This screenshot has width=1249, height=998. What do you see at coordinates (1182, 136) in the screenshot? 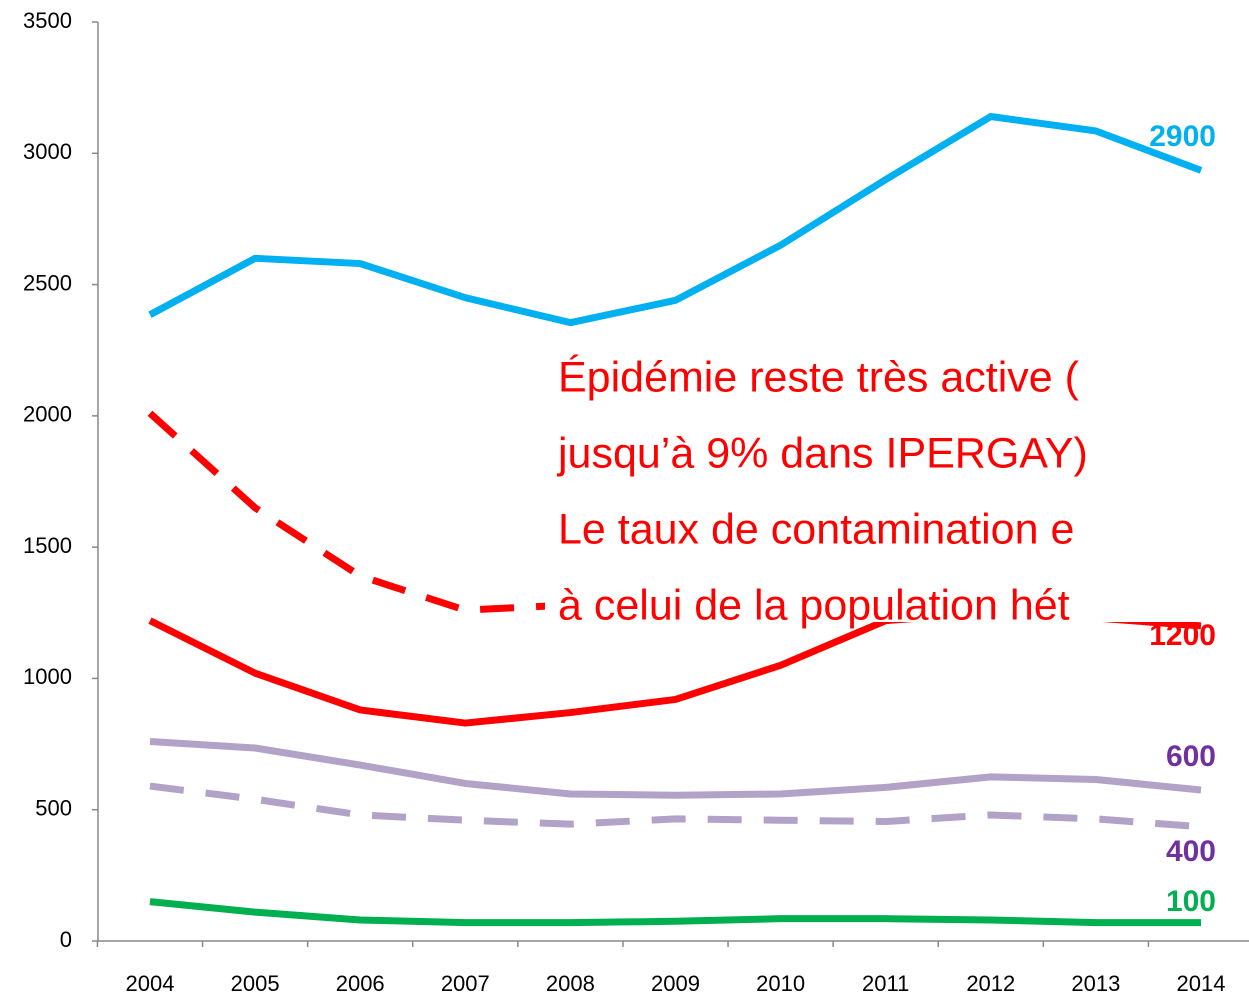
I see `end-label: 2900` at bounding box center [1182, 136].